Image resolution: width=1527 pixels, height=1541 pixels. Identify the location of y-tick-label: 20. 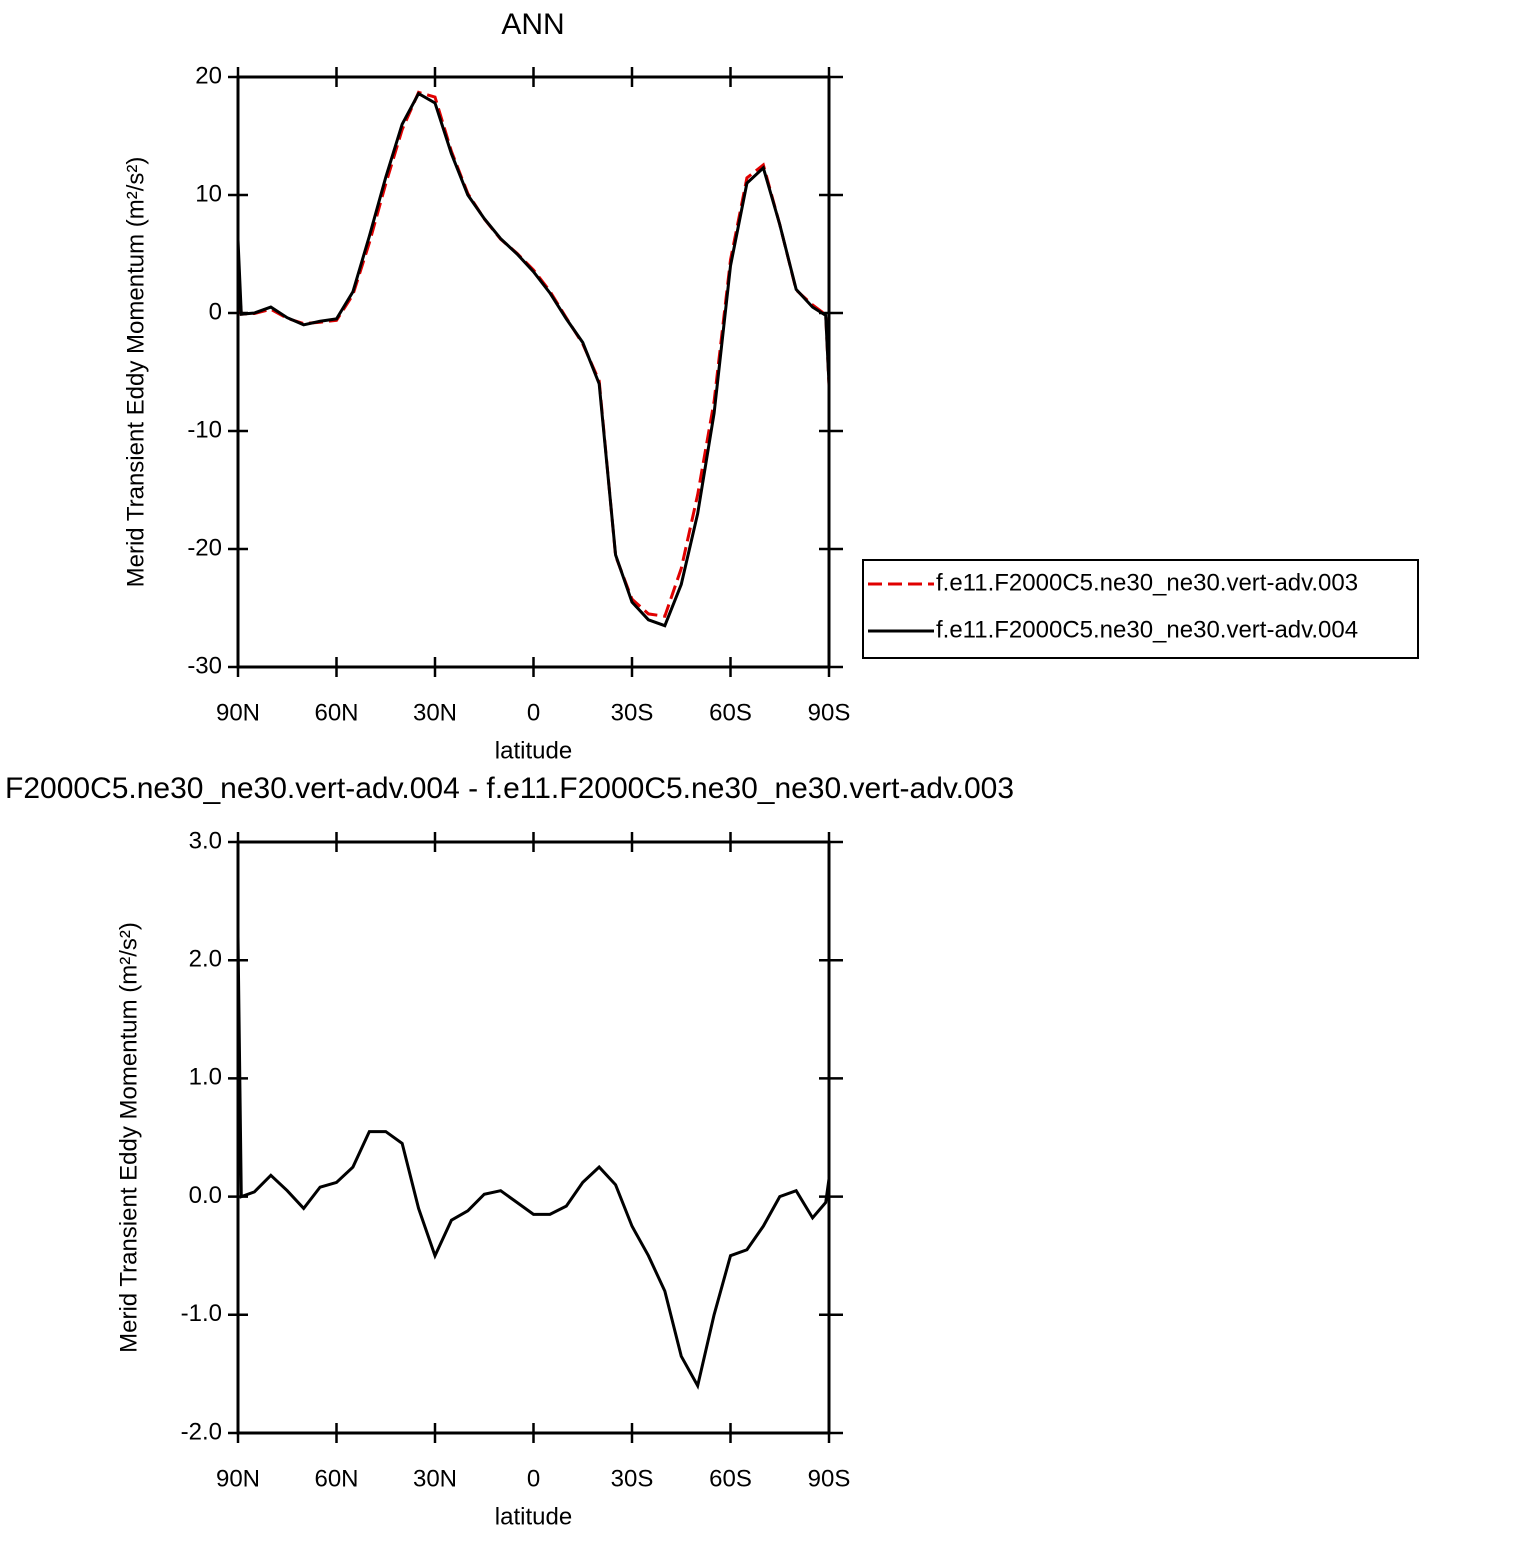
(208, 75).